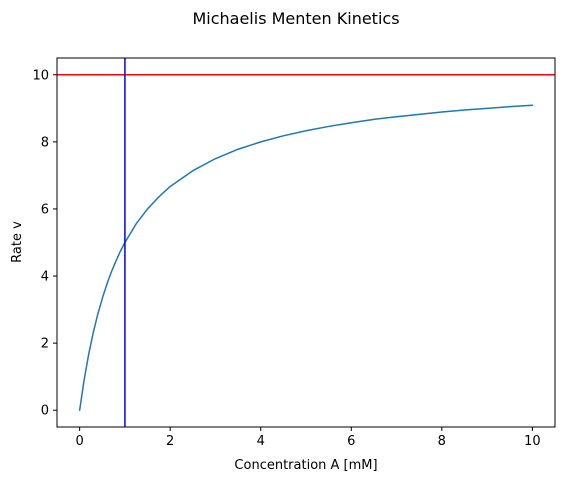 The image size is (562, 480). Describe the element at coordinates (45, 142) in the screenshot. I see `y-tick-label: 8` at that location.